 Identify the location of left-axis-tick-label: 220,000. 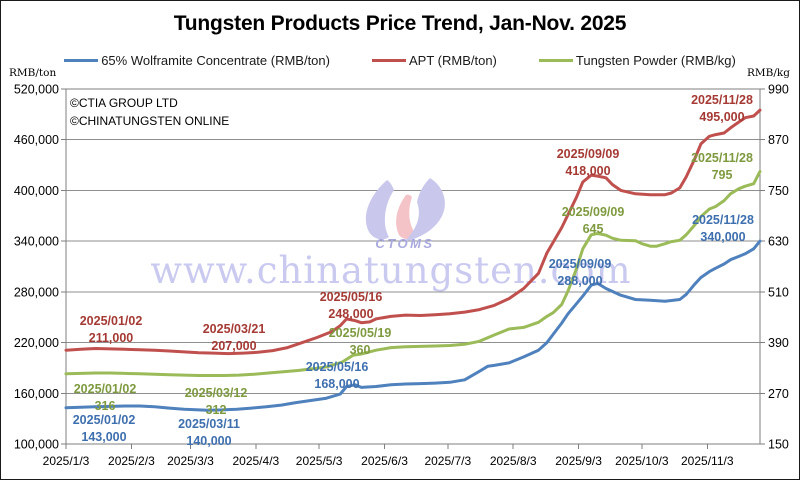
(36, 343).